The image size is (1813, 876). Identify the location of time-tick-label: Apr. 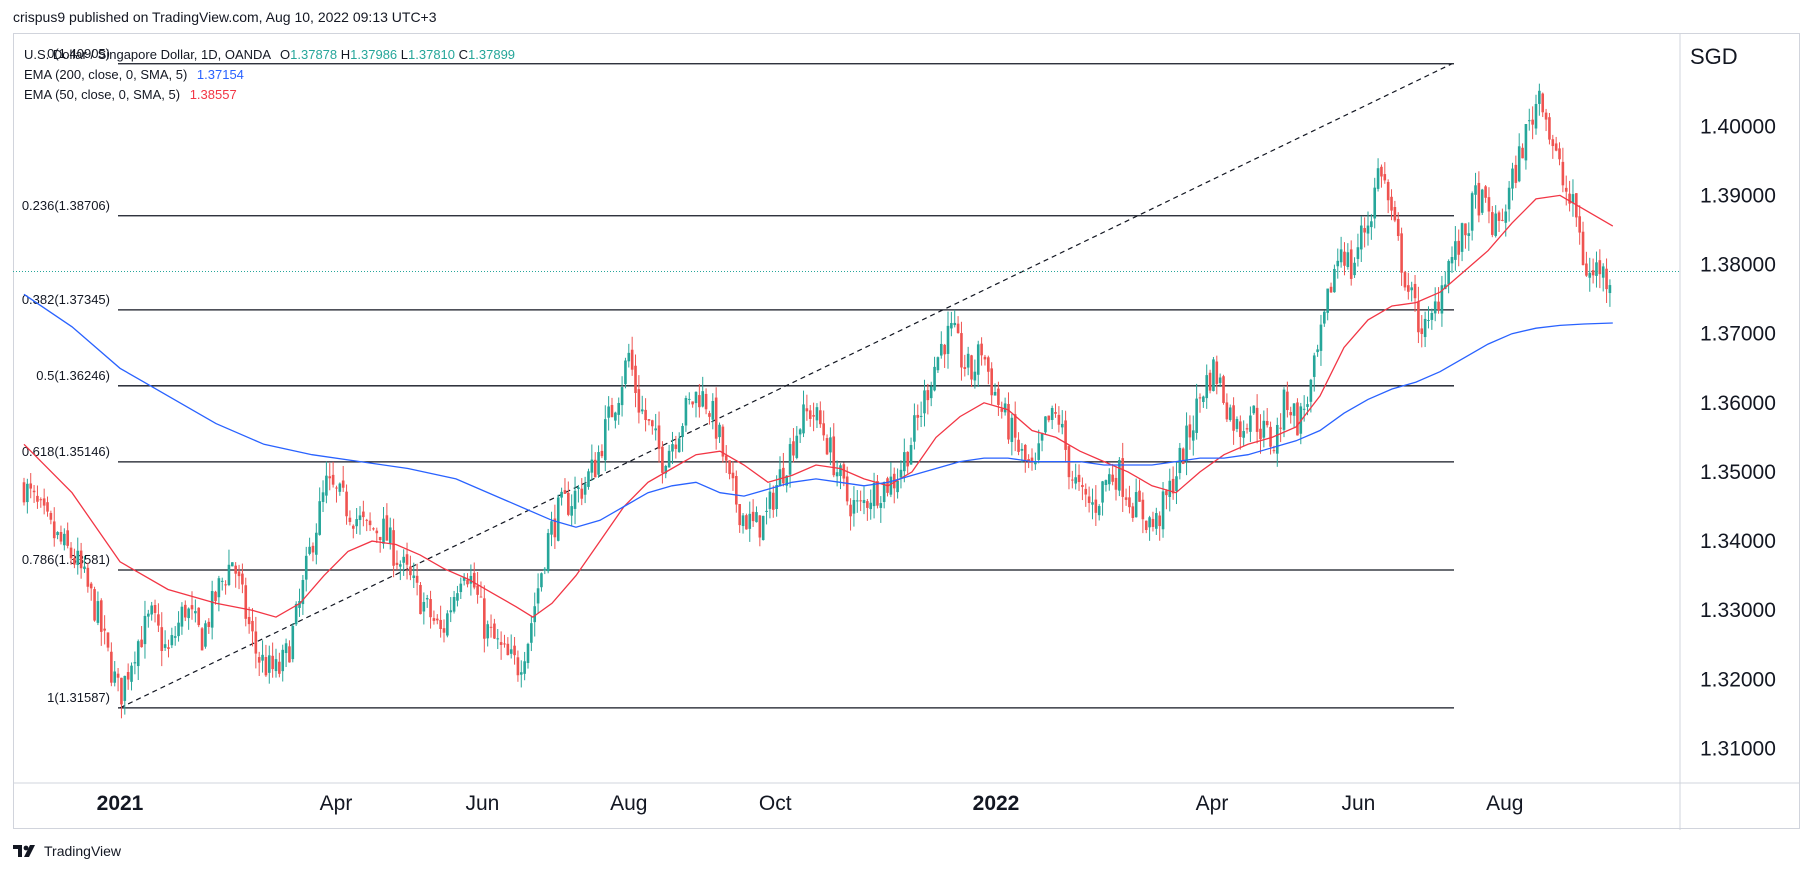
(336, 803).